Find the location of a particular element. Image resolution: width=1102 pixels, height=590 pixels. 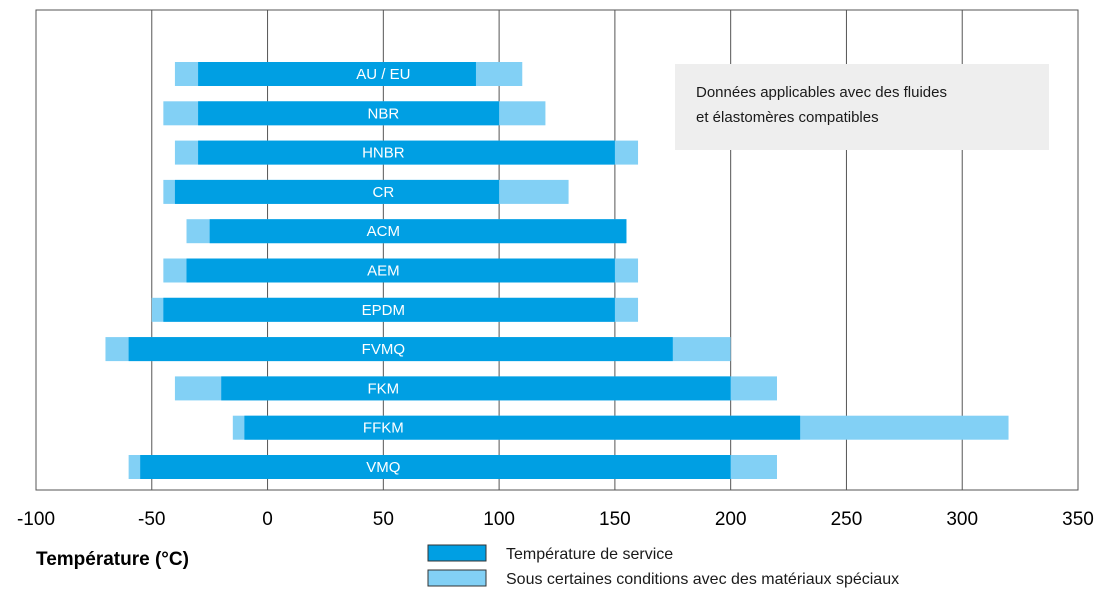

bar-row: ACM is located at coordinates (406, 231).